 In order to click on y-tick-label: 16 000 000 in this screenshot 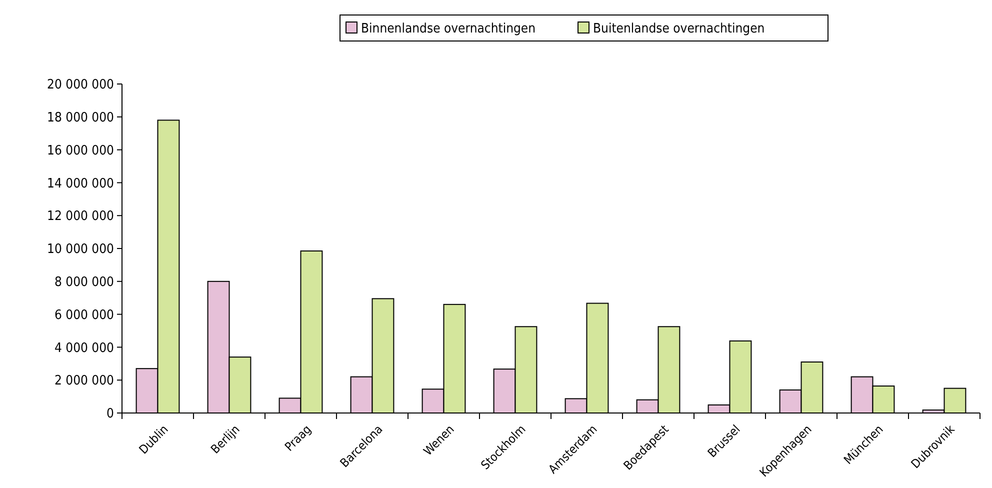, I will do `click(80, 150)`.